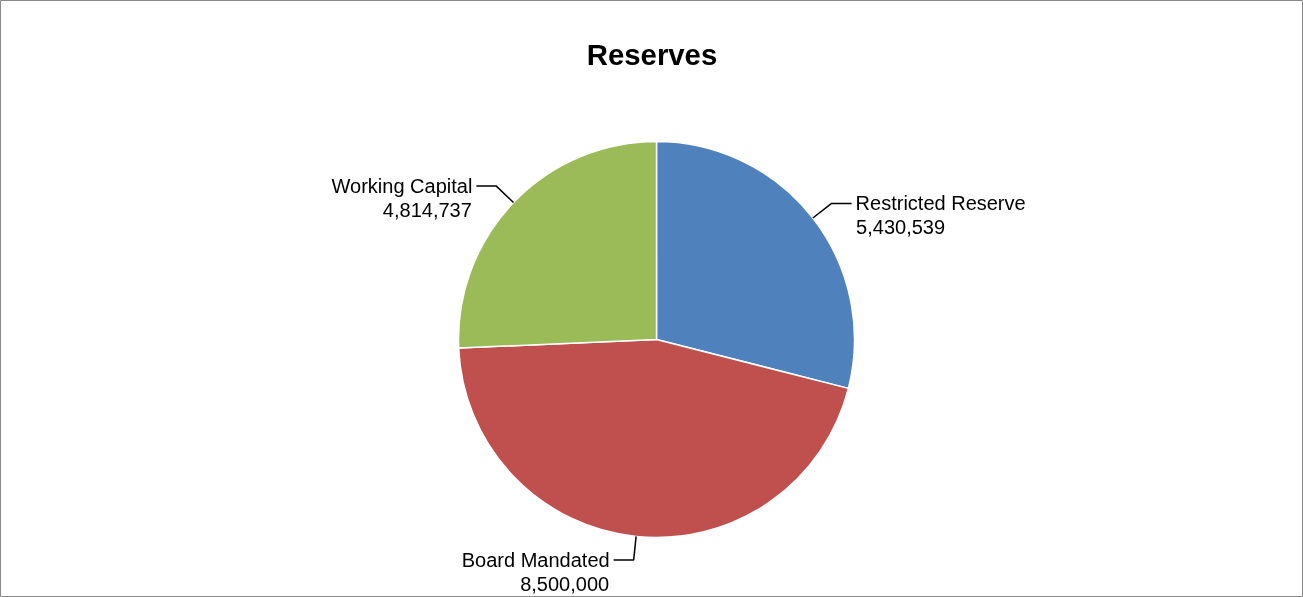 Image resolution: width=1303 pixels, height=597 pixels. Describe the element at coordinates (940, 203) in the screenshot. I see `slice-label: Restricted Reserve` at that location.